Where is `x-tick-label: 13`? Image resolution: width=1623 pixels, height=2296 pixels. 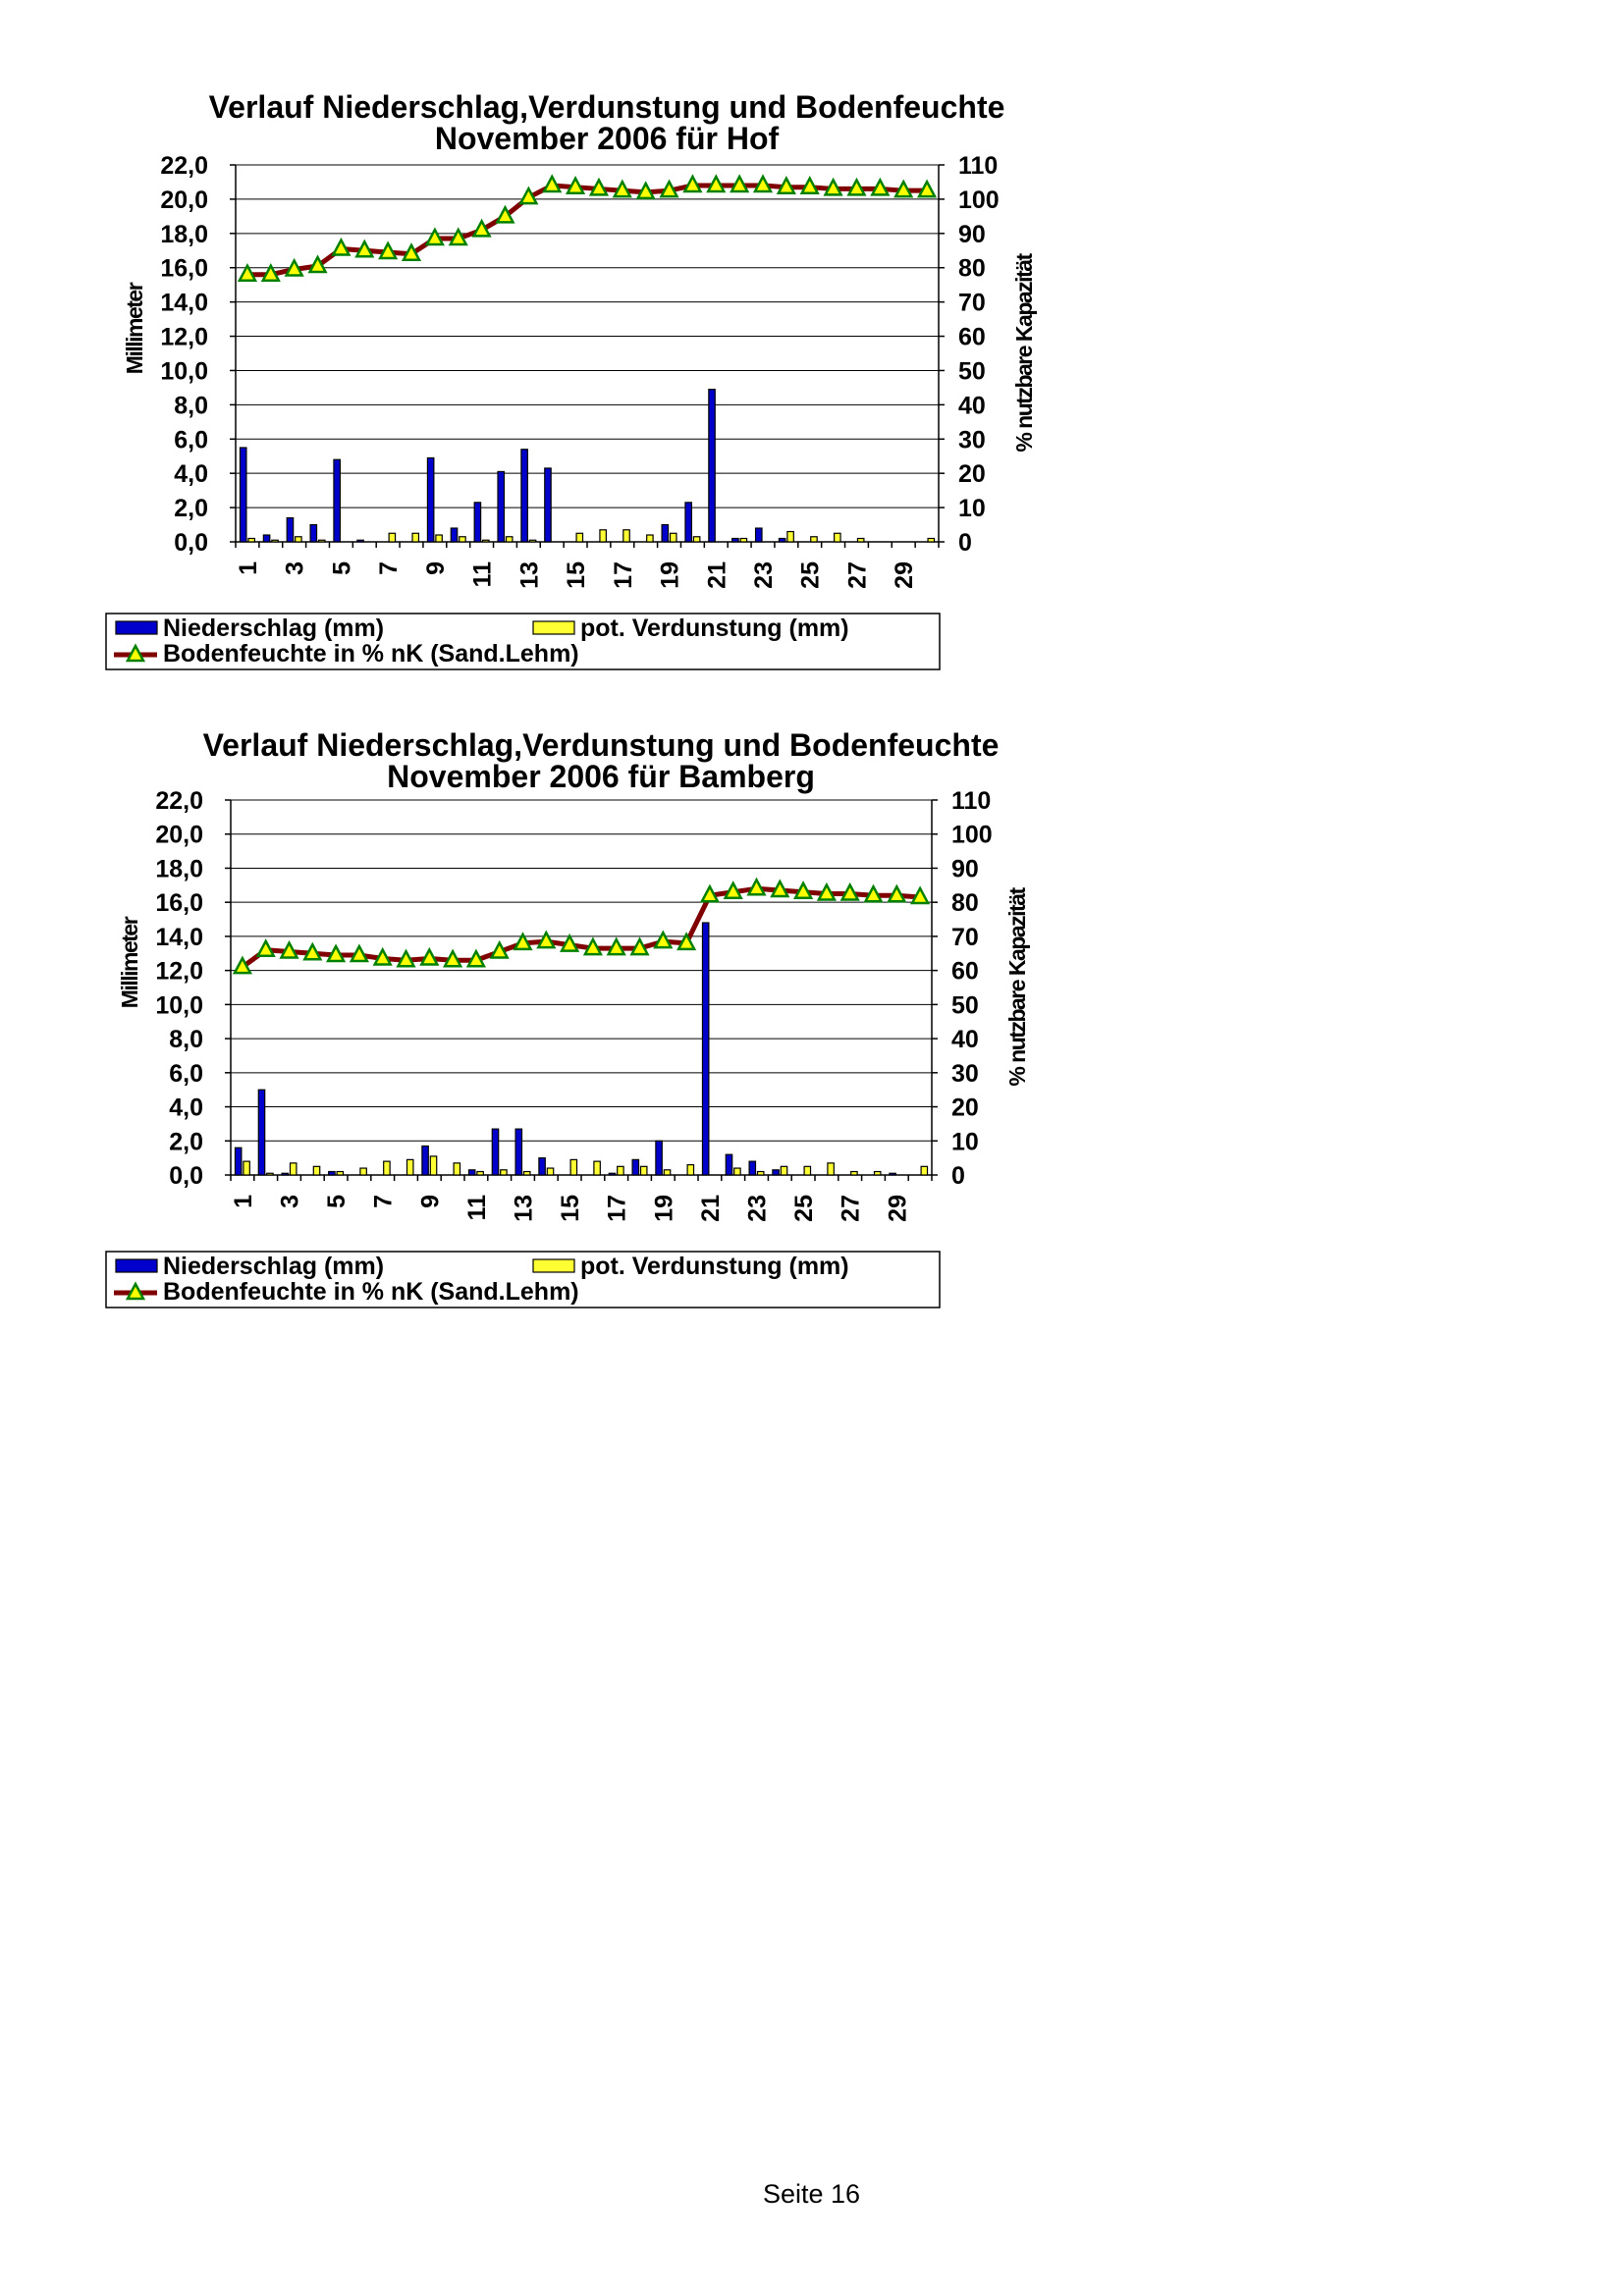 x-tick-label: 13 is located at coordinates (529, 575).